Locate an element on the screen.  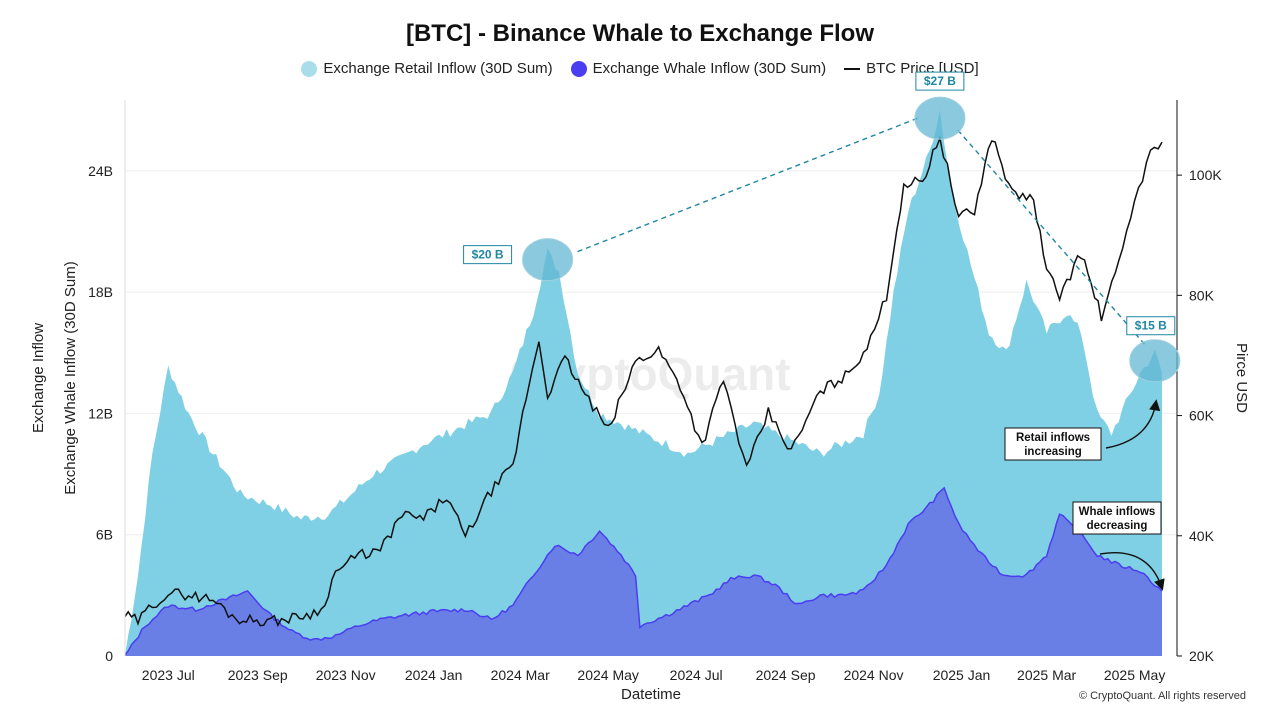
y-axis-label-outer: Exchange Inflow is located at coordinates (38, 378).